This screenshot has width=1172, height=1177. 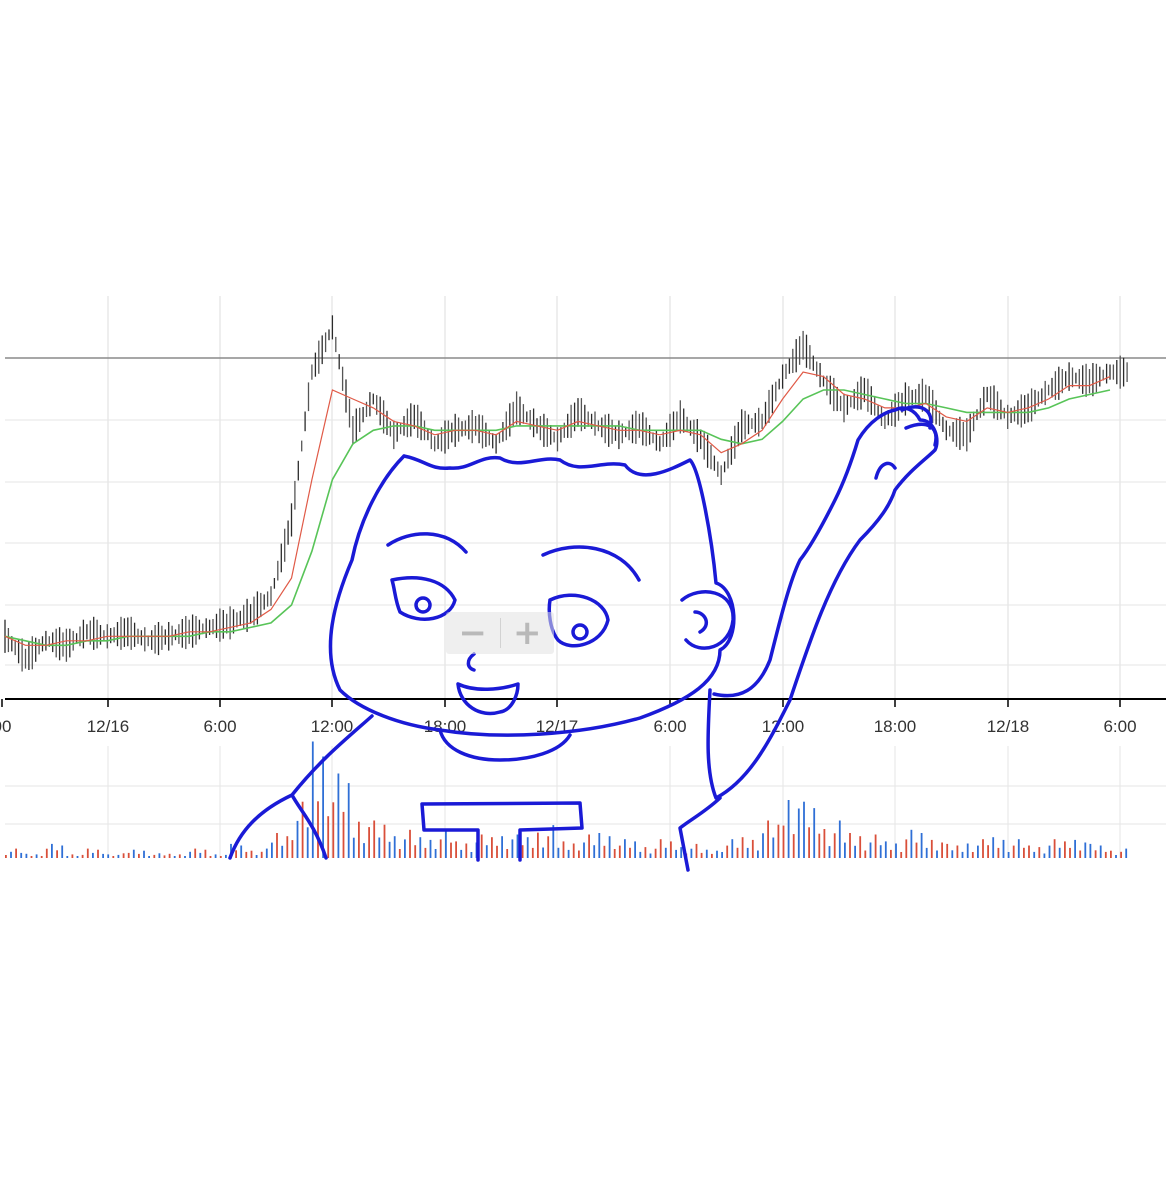 I want to click on zoom-out-button: −, so click(x=473, y=633).